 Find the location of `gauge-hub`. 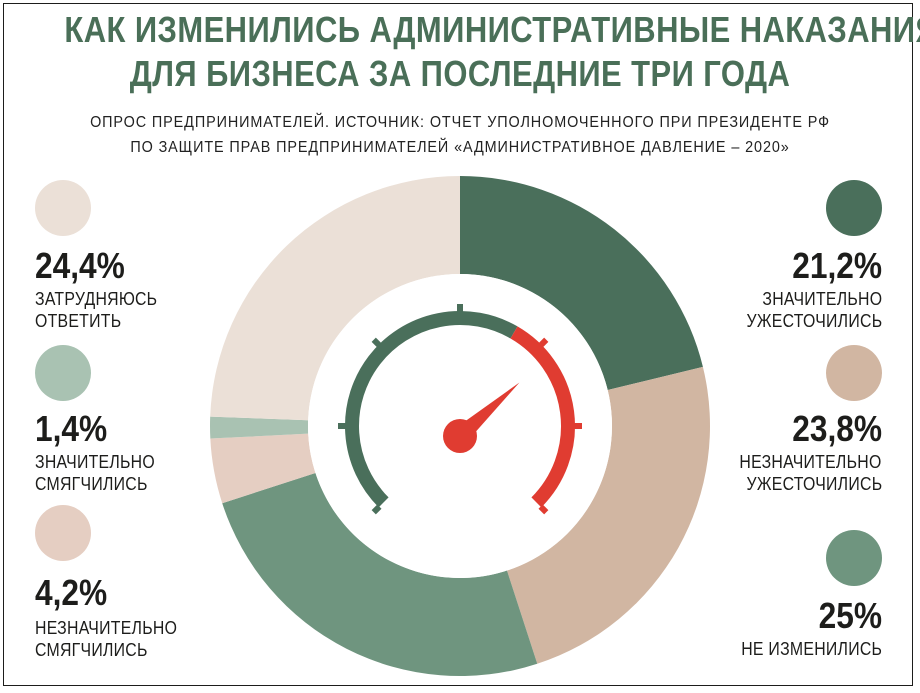

gauge-hub is located at coordinates (460, 436).